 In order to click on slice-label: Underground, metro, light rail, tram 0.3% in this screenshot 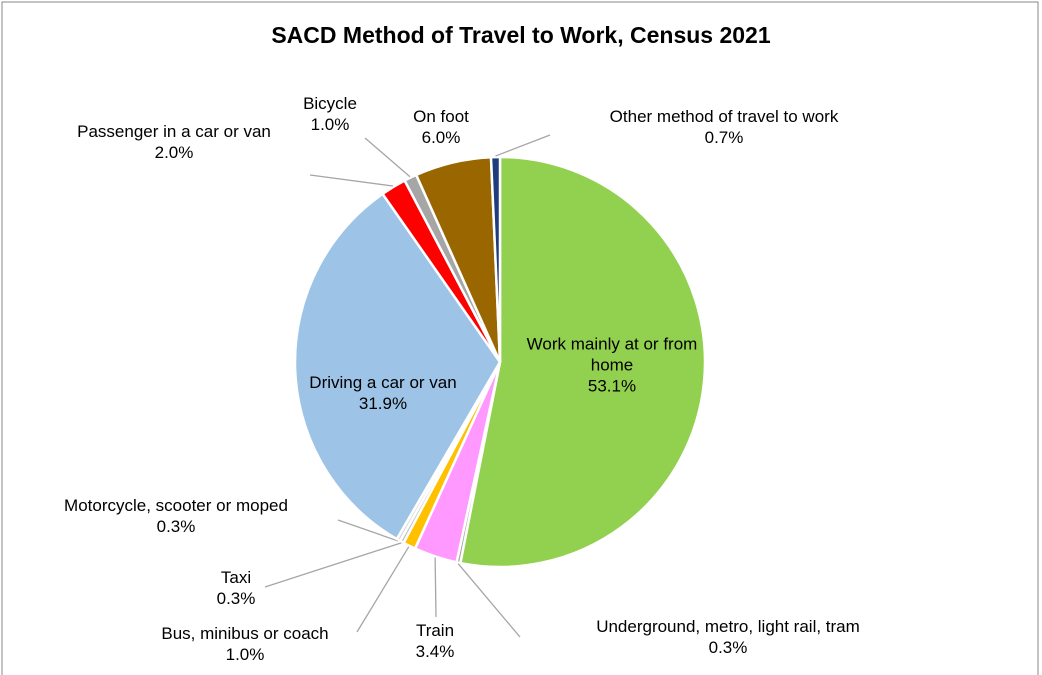, I will do `click(728, 637)`.